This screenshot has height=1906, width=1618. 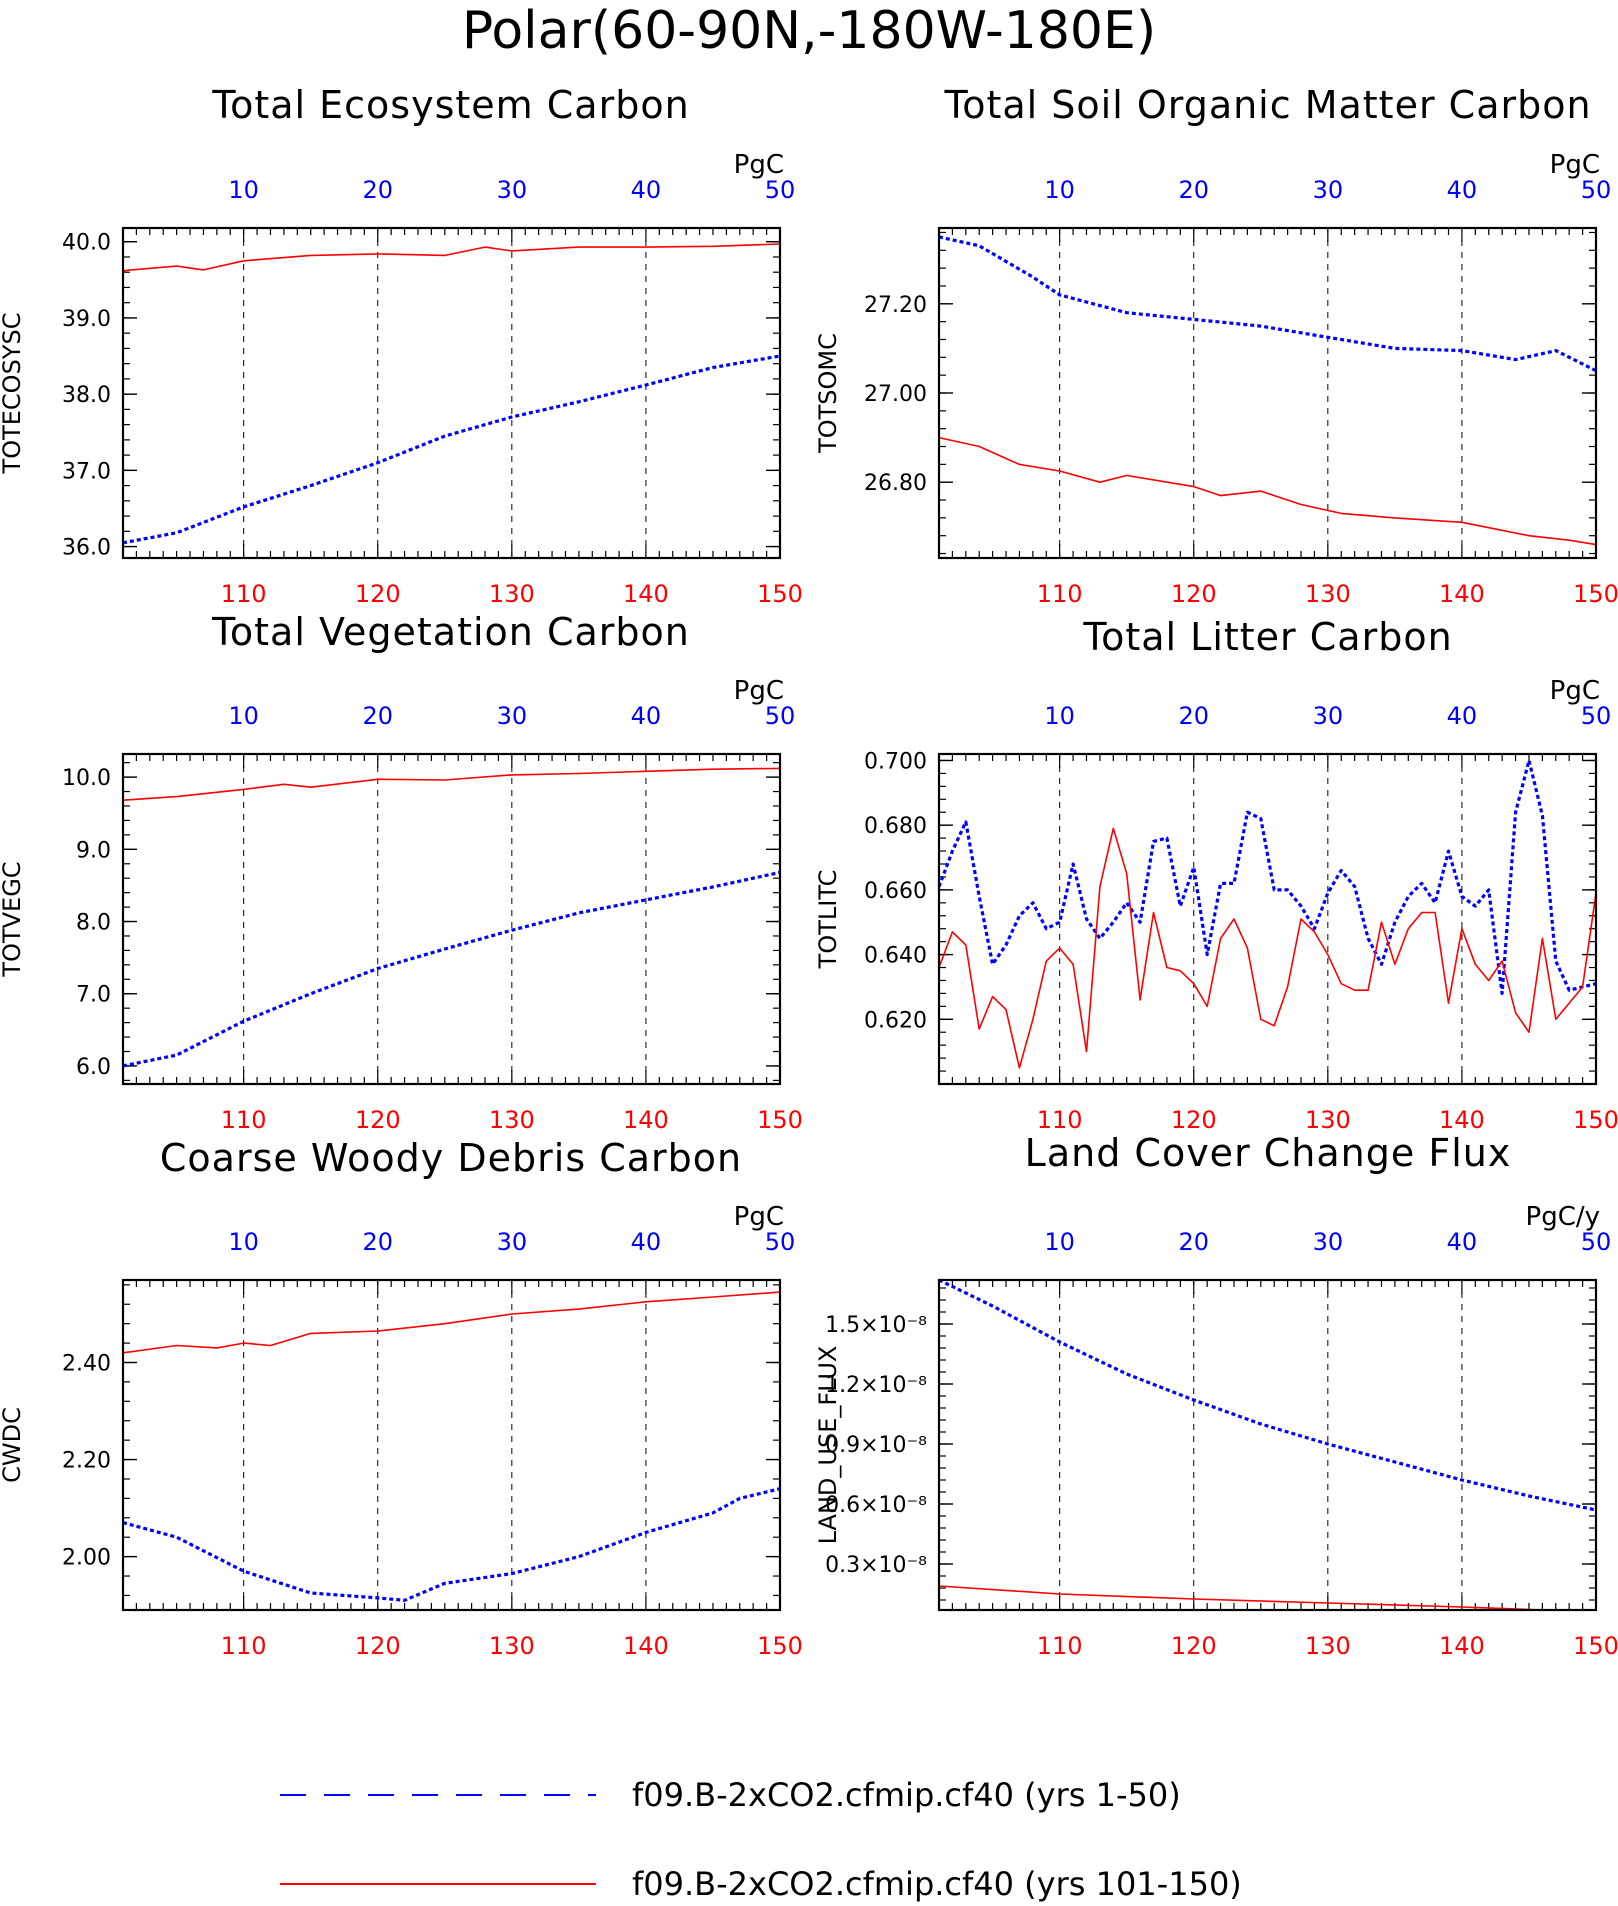 I want to click on y-tick-label: 0.660, so click(x=895, y=891).